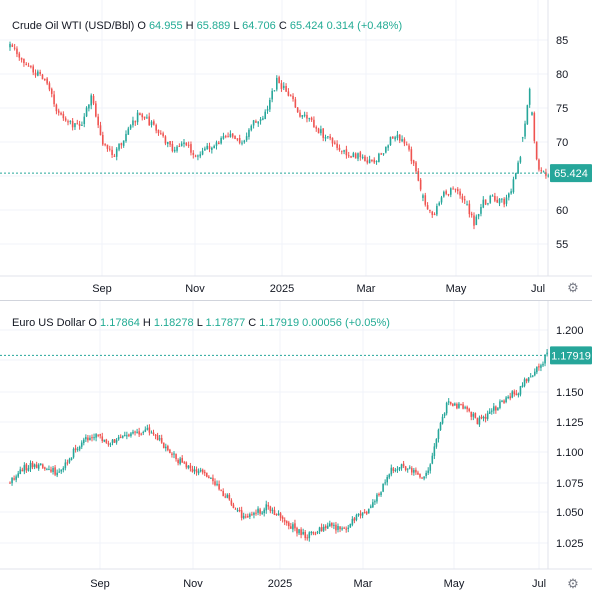 The width and height of the screenshot is (592, 605). What do you see at coordinates (570, 544) in the screenshot?
I see `y-tick-label: 1.025` at bounding box center [570, 544].